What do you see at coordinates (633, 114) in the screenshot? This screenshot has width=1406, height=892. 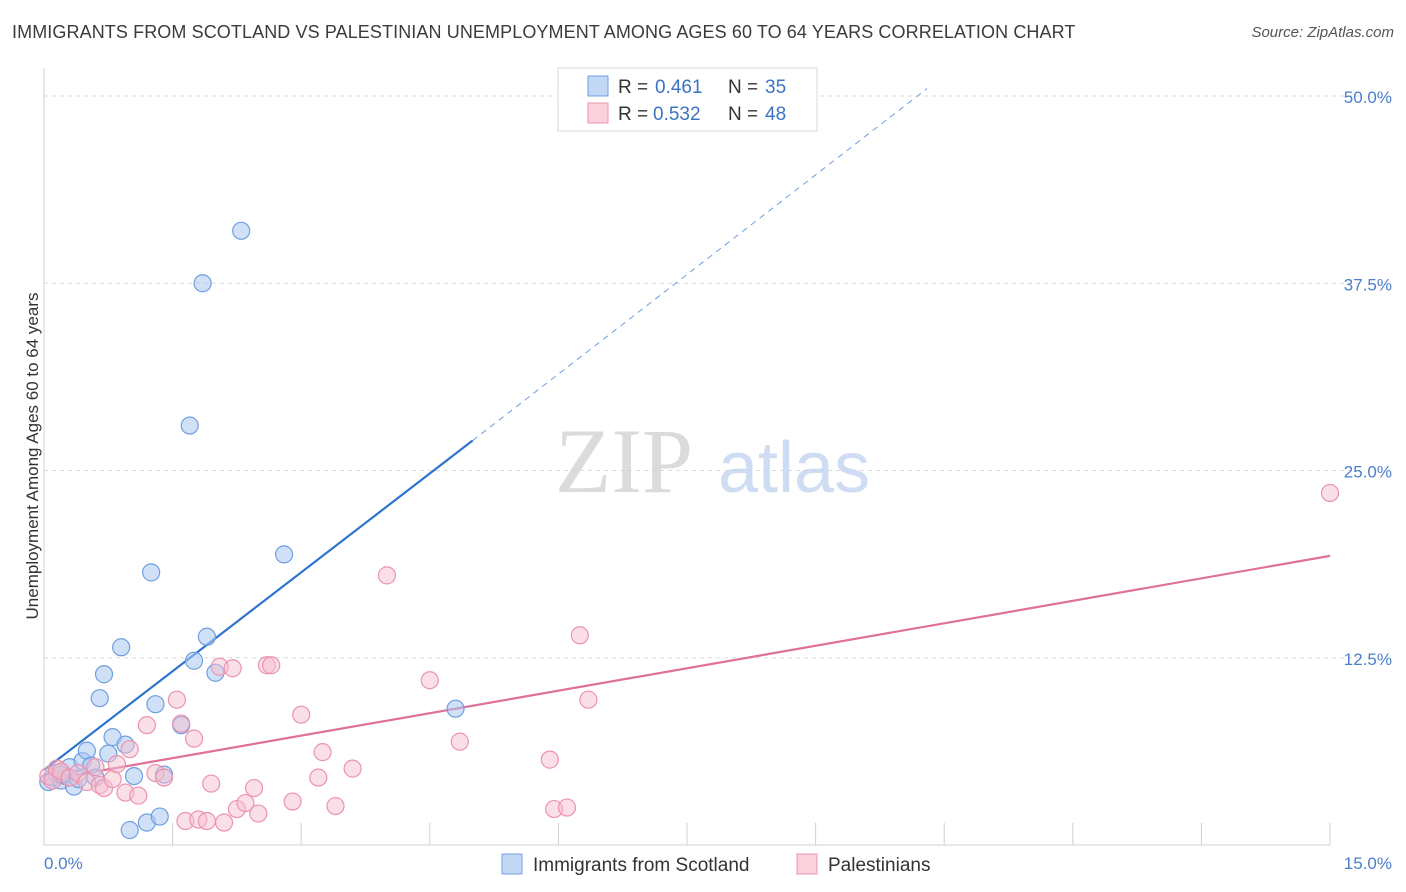 I see `legend-r-label-palestinians: R =` at bounding box center [633, 114].